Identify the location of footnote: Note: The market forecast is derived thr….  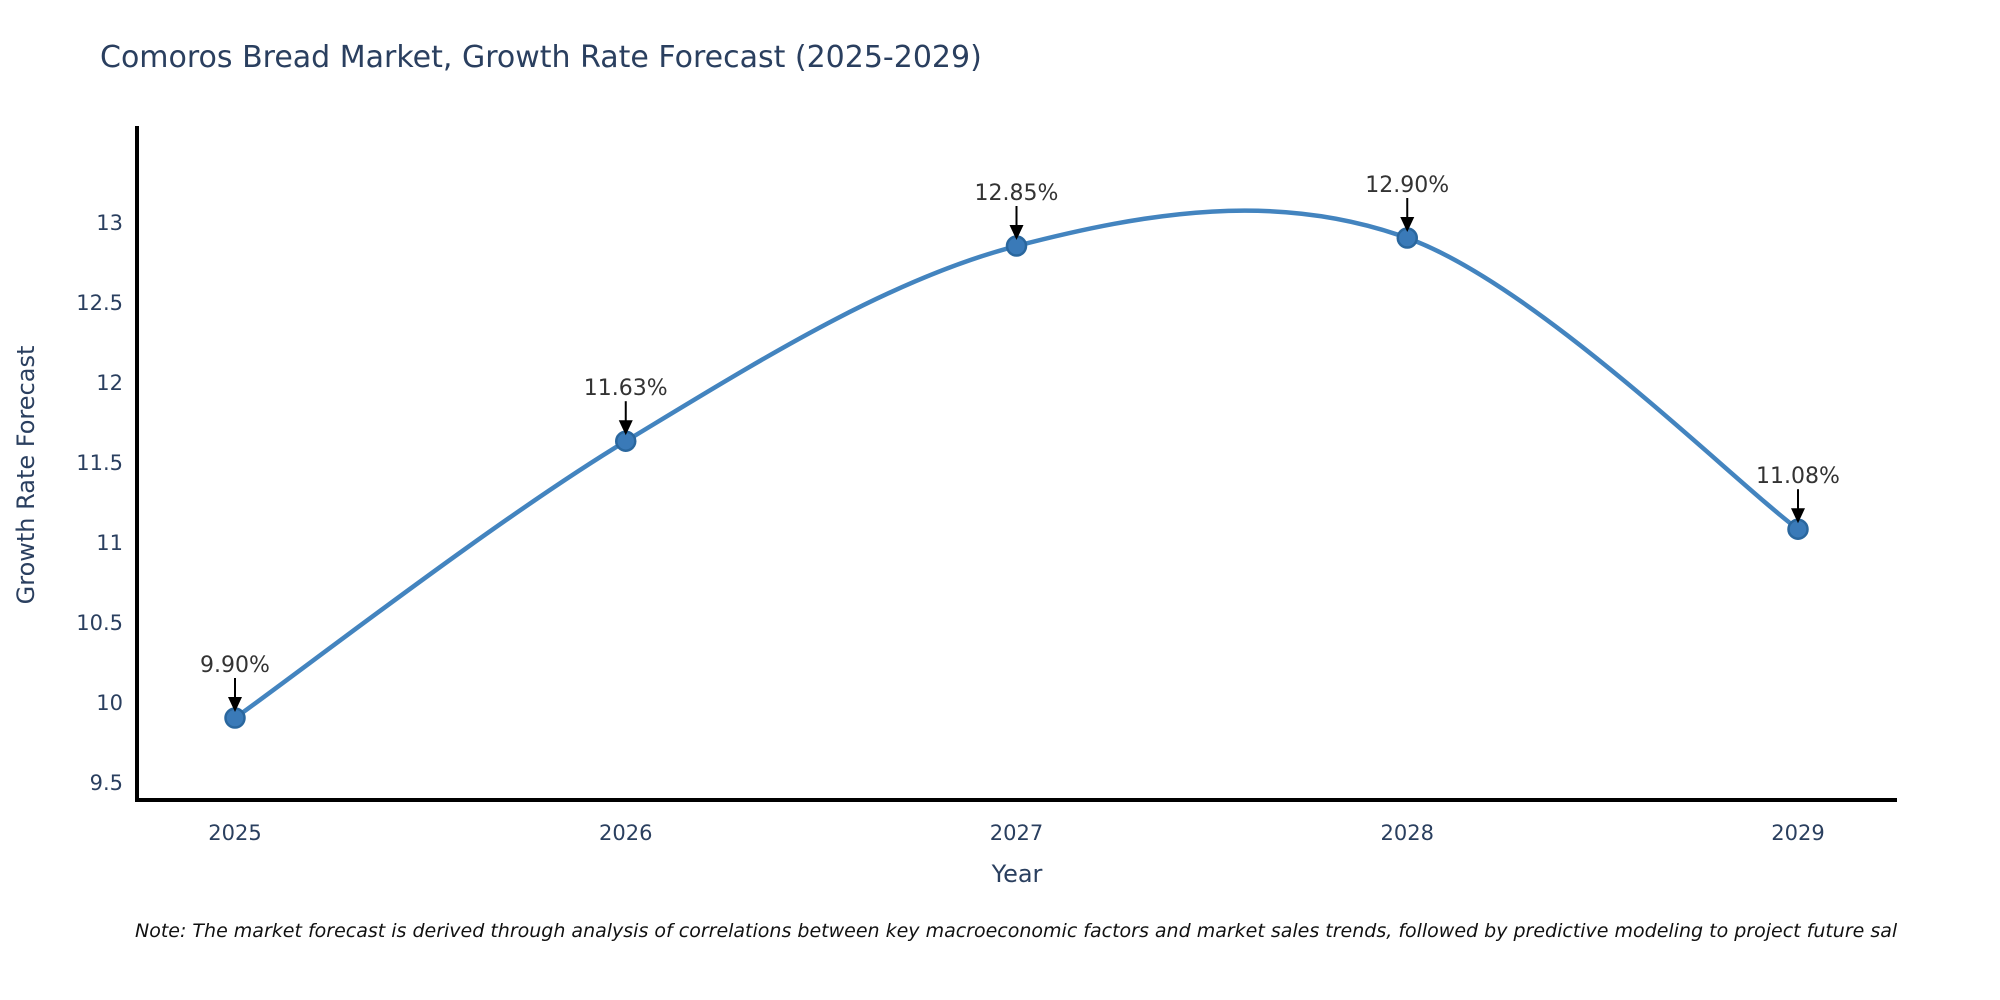
(1016, 931).